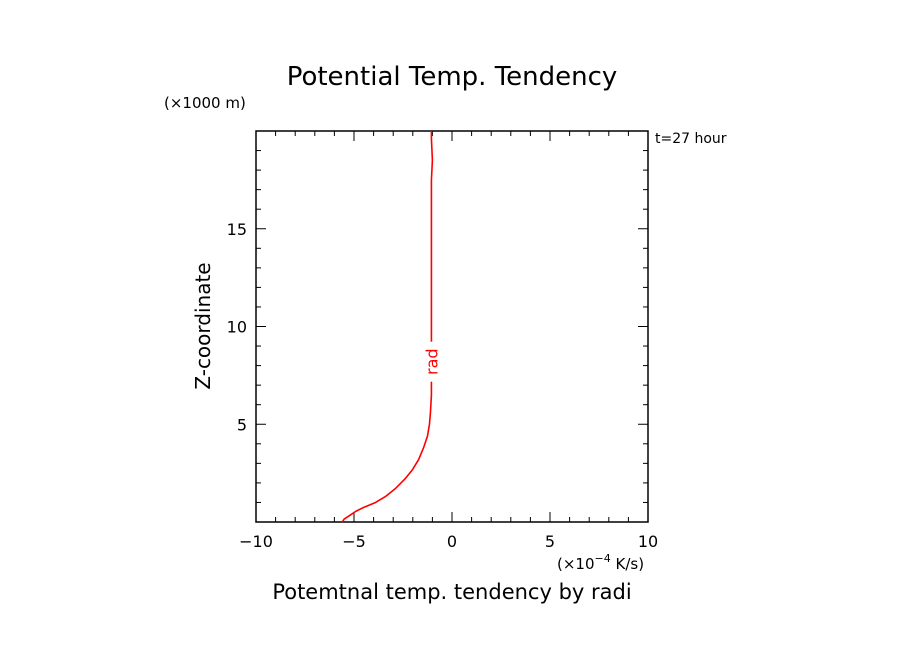  I want to click on x-axis-label: Potemtnal temp. tendency by radi, so click(451, 592).